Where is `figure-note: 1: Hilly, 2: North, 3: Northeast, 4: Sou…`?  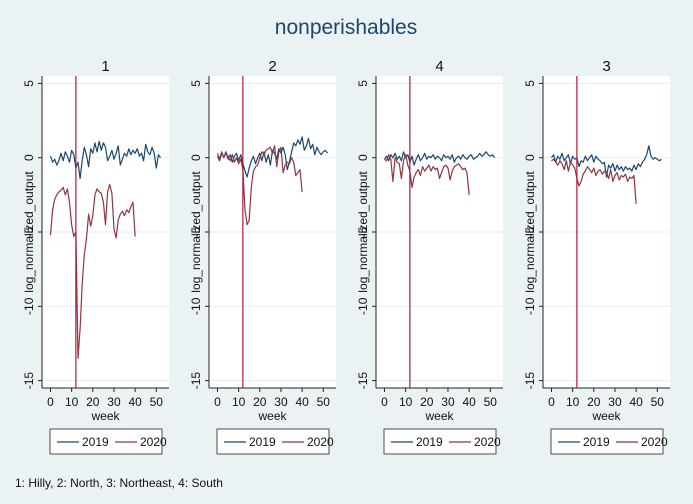
figure-note: 1: Hilly, 2: North, 3: Northeast, 4: Sou… is located at coordinates (119, 483).